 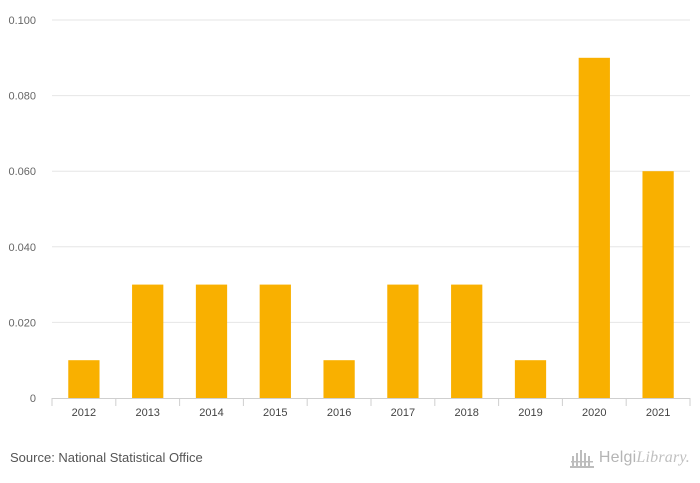 What do you see at coordinates (22, 248) in the screenshot?
I see `y-tick-label: 0.040` at bounding box center [22, 248].